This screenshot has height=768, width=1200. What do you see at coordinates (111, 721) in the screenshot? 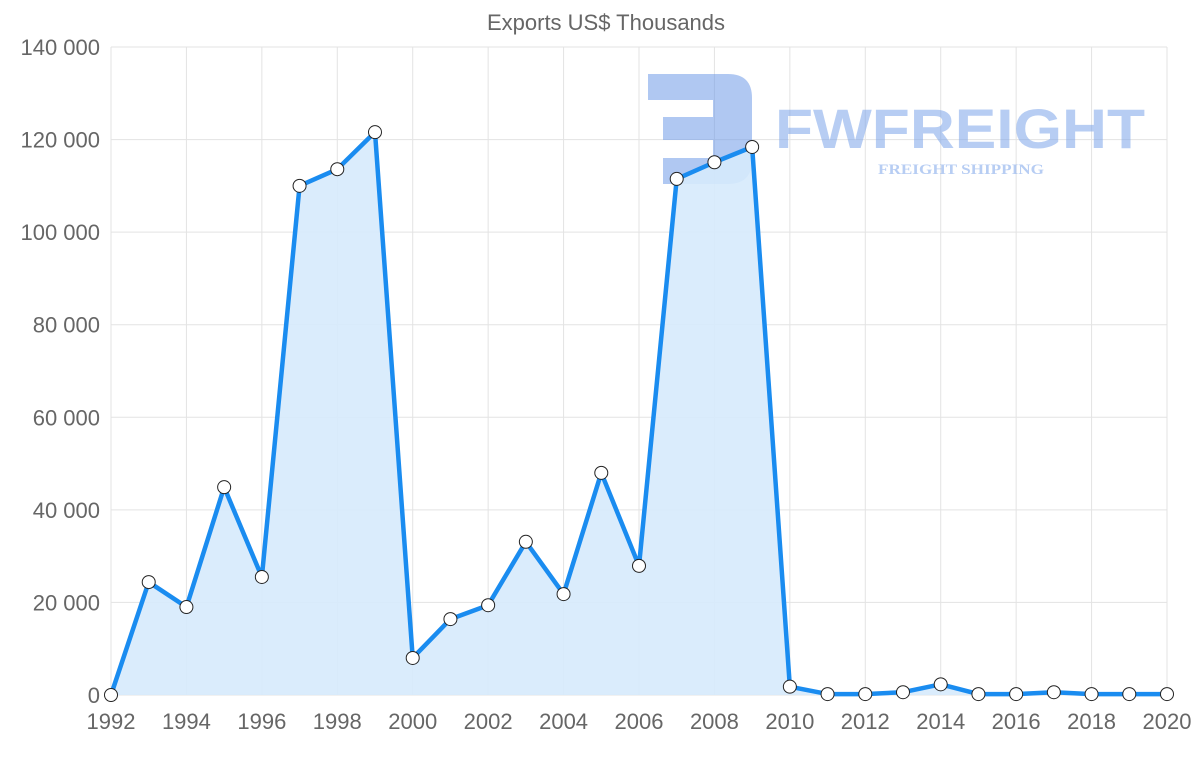
I see `x-tick-label: 1992` at bounding box center [111, 721].